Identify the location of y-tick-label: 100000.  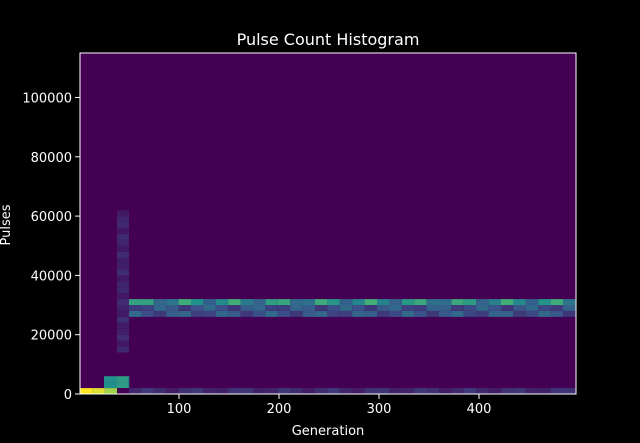
(47, 98).